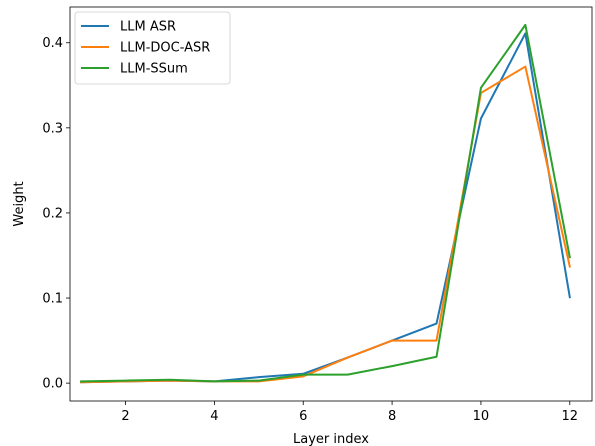  What do you see at coordinates (52, 43) in the screenshot?
I see `y-tick-label: 0.4` at bounding box center [52, 43].